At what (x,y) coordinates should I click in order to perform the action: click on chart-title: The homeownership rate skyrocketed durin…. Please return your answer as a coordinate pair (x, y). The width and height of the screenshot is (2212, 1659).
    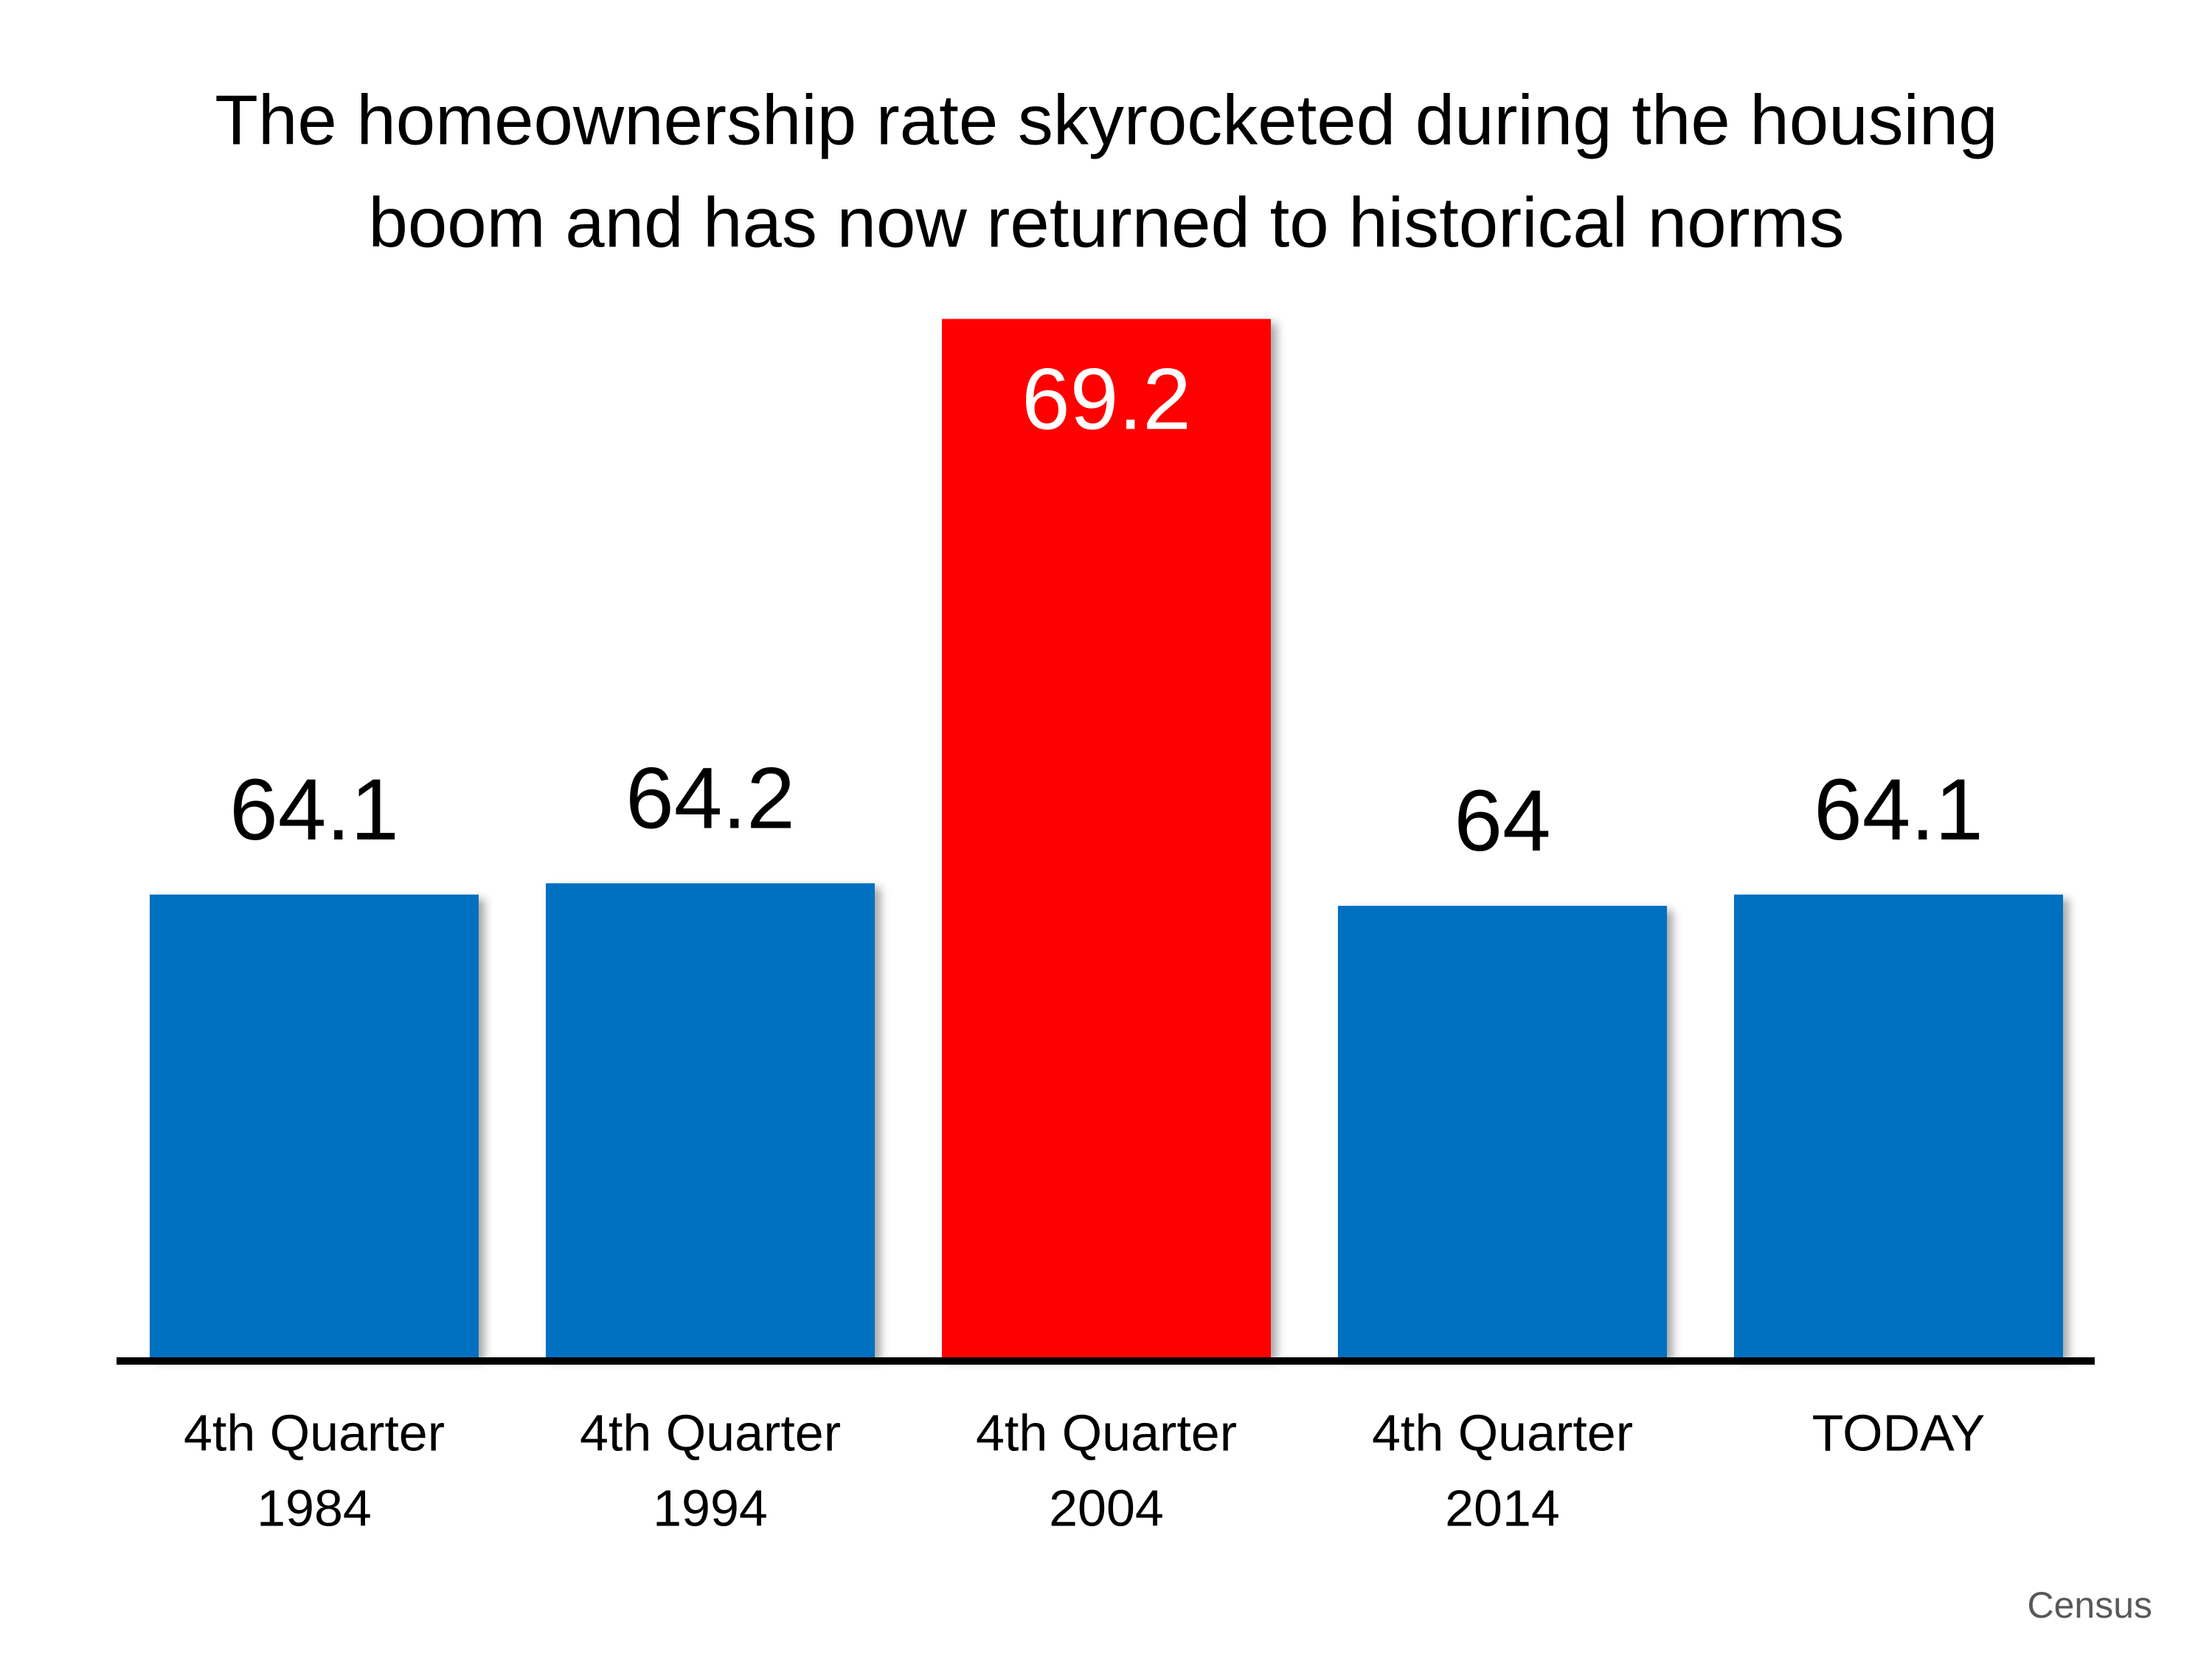
    Looking at the image, I should click on (1106, 120).